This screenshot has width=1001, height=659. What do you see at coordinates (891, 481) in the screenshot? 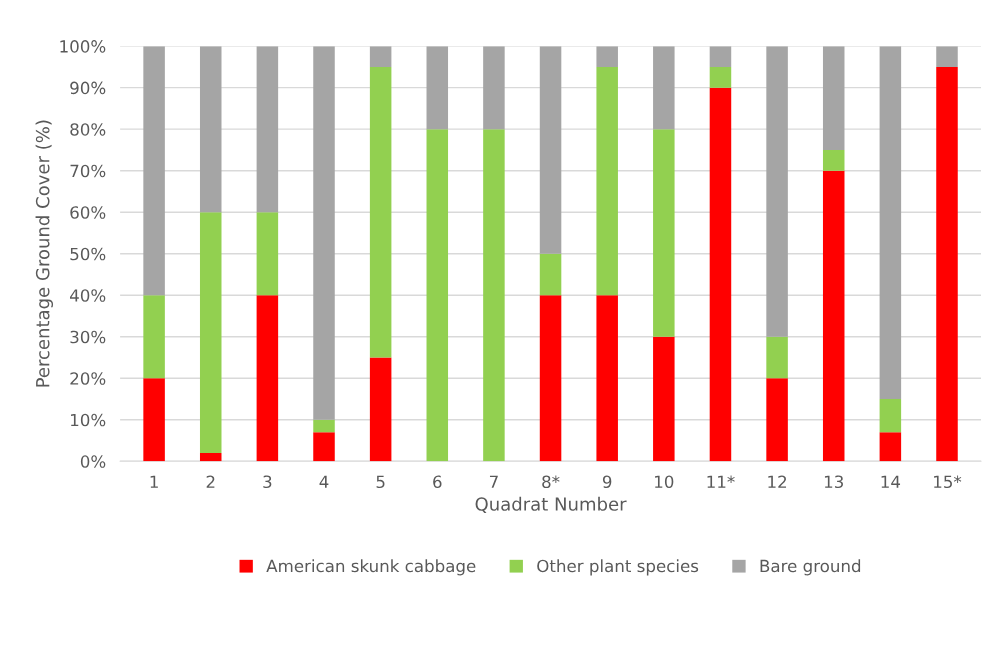
I see `x-tick-label: 14` at bounding box center [891, 481].